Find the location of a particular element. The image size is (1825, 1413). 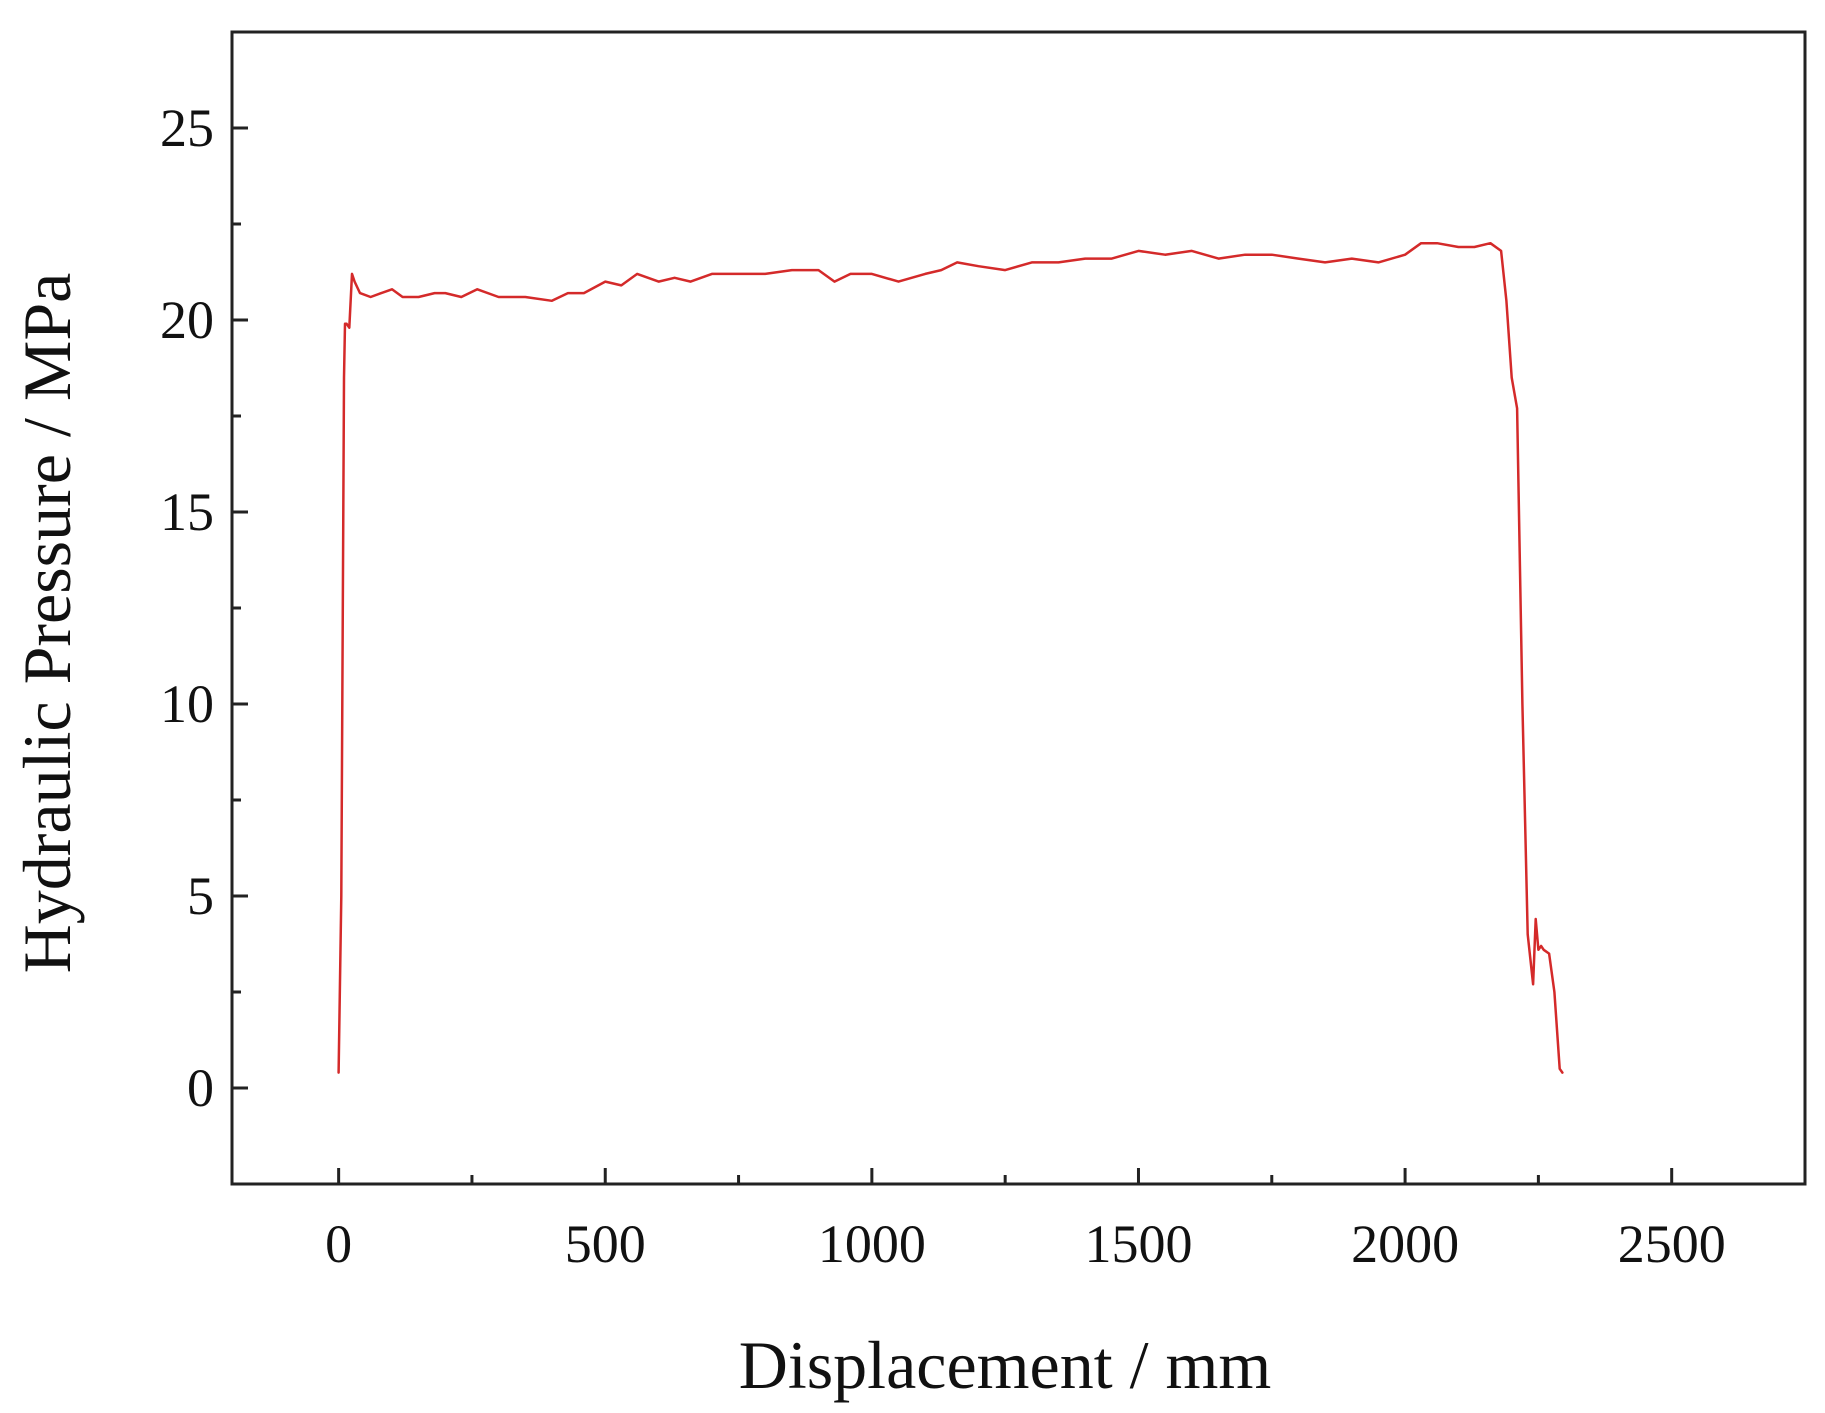

x-tick-label: 0 is located at coordinates (338, 1244).